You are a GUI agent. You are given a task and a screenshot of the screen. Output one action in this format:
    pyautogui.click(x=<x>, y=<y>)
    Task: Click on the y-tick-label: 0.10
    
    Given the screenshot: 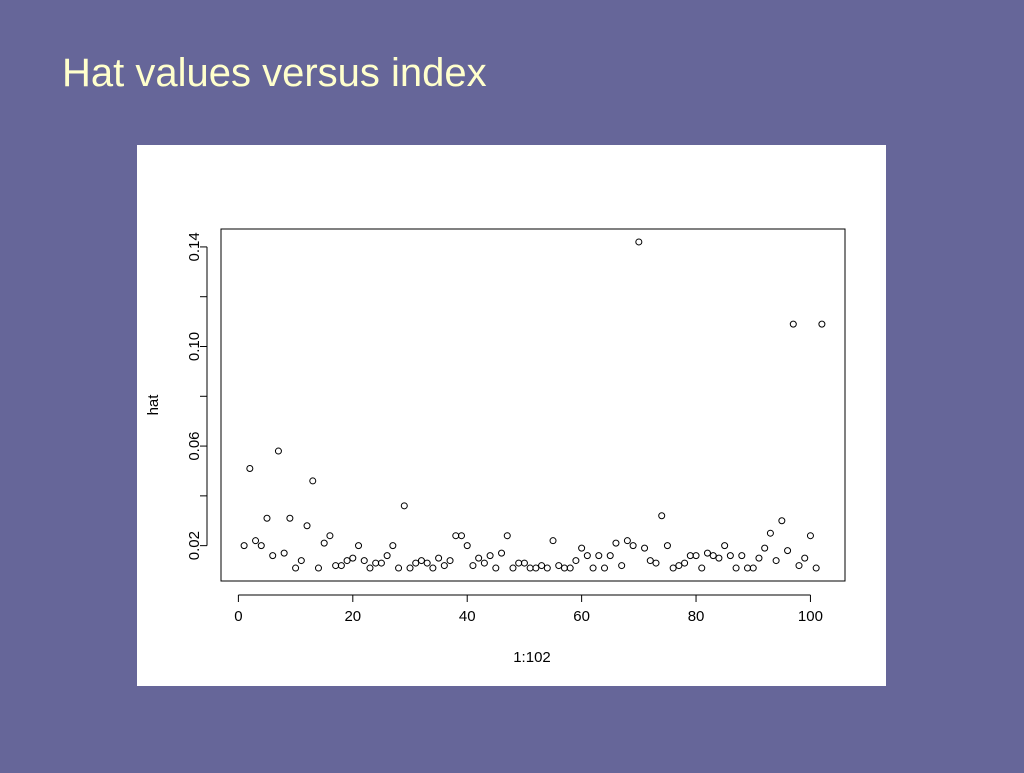 What is the action you would take?
    pyautogui.click(x=194, y=346)
    